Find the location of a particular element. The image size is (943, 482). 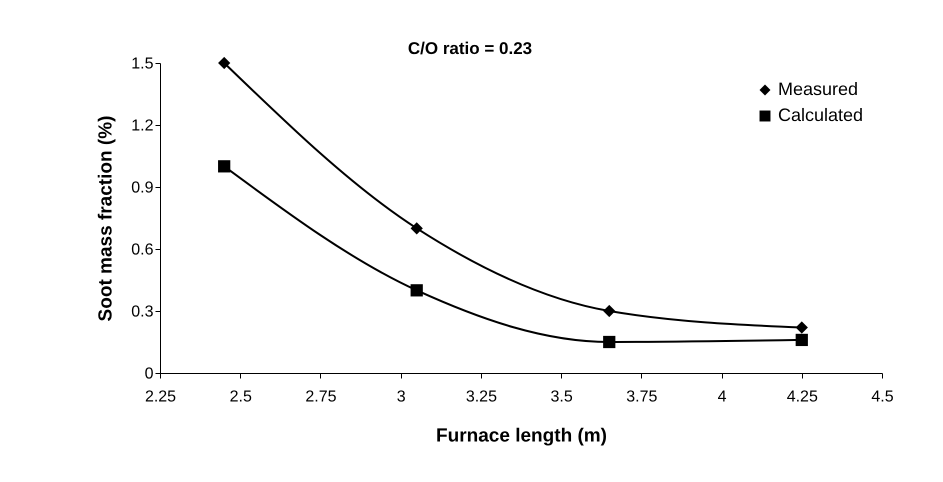

x-tick-label: 2.5 is located at coordinates (241, 397).